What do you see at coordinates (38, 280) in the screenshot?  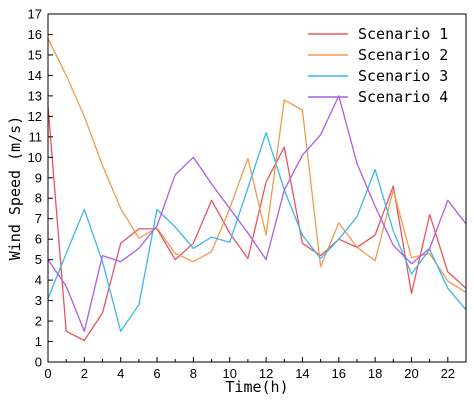 I see `y-tick-label: 4` at bounding box center [38, 280].